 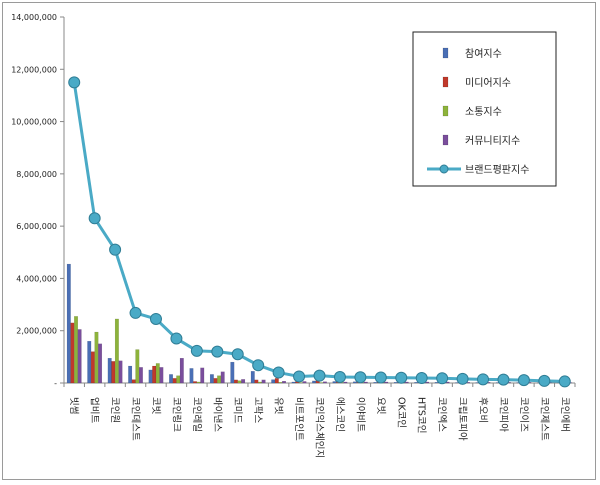 I want to click on x-tick-label: 빗썸, so click(x=73, y=405).